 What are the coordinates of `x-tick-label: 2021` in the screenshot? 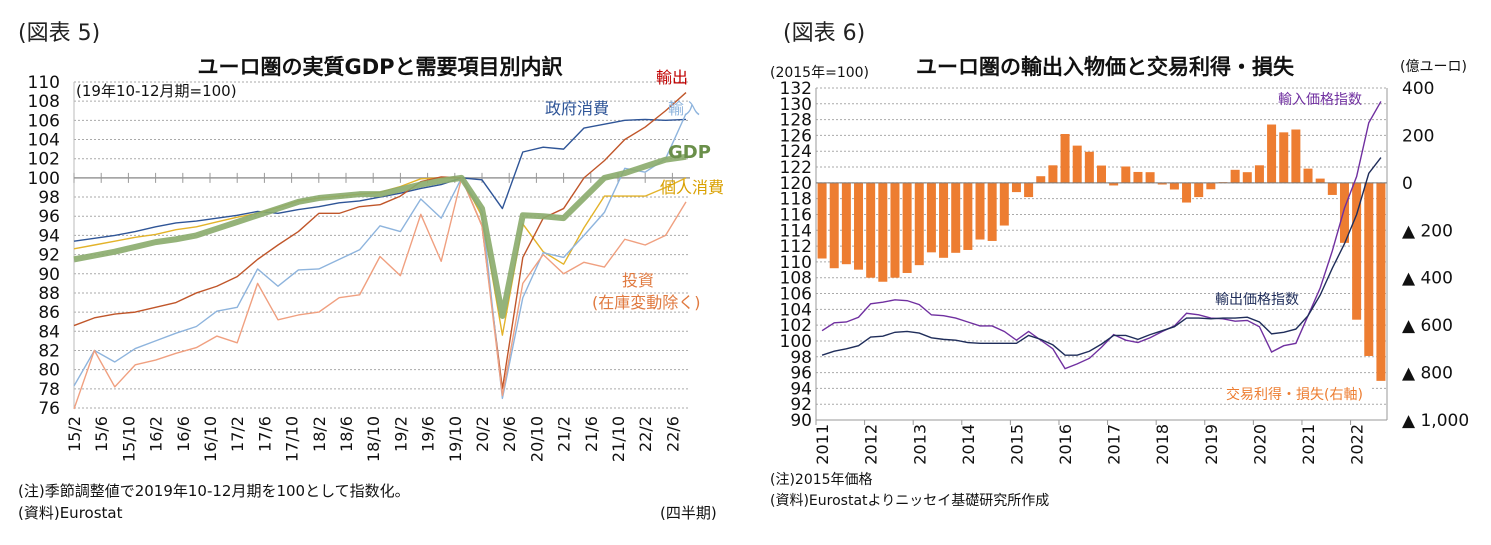 It's located at (1308, 444).